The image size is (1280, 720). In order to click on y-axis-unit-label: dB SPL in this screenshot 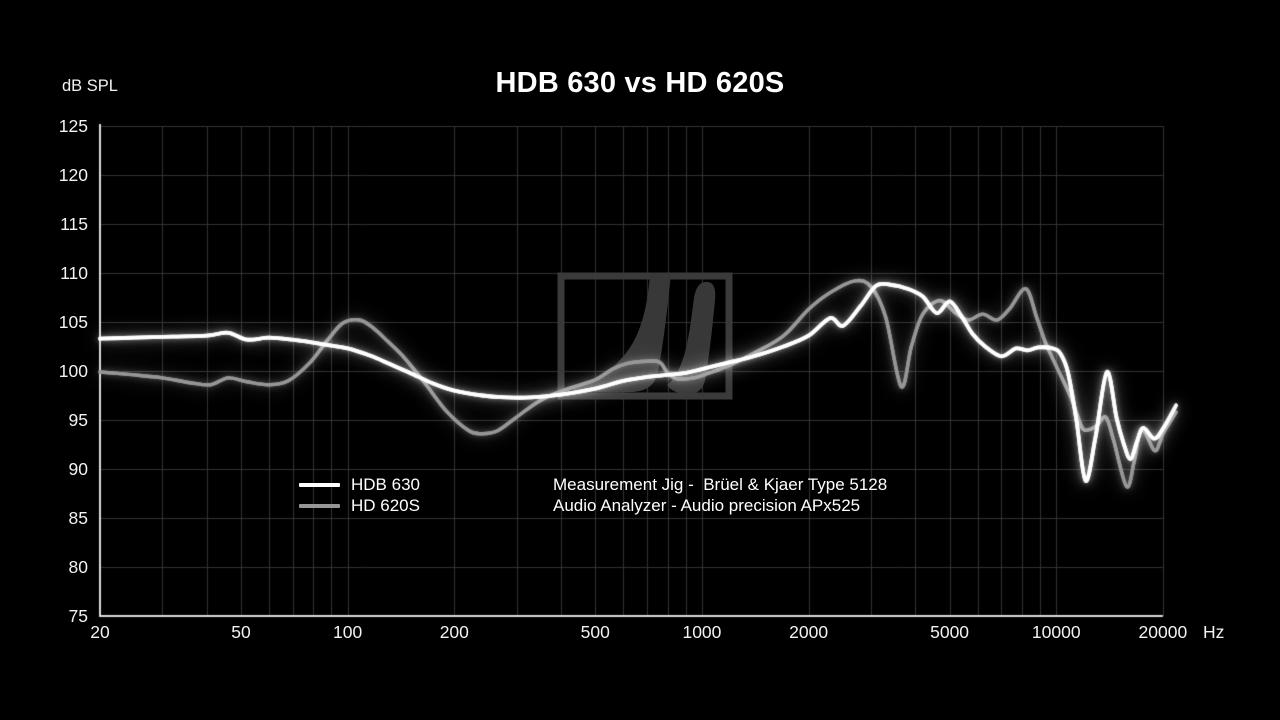, I will do `click(90, 86)`.